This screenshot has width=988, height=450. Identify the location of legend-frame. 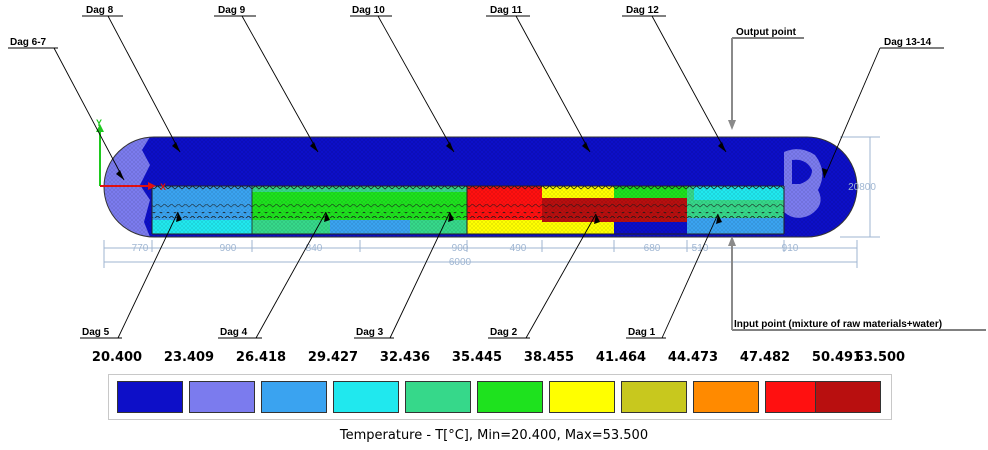
(500, 397).